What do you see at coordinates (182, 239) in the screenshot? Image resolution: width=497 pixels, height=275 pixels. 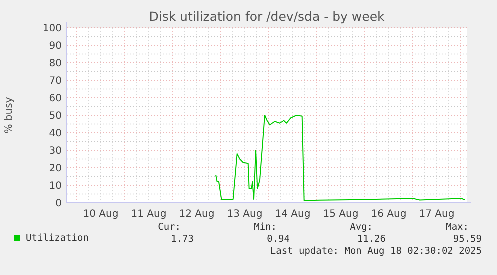 I see `text: 1.73` at bounding box center [182, 239].